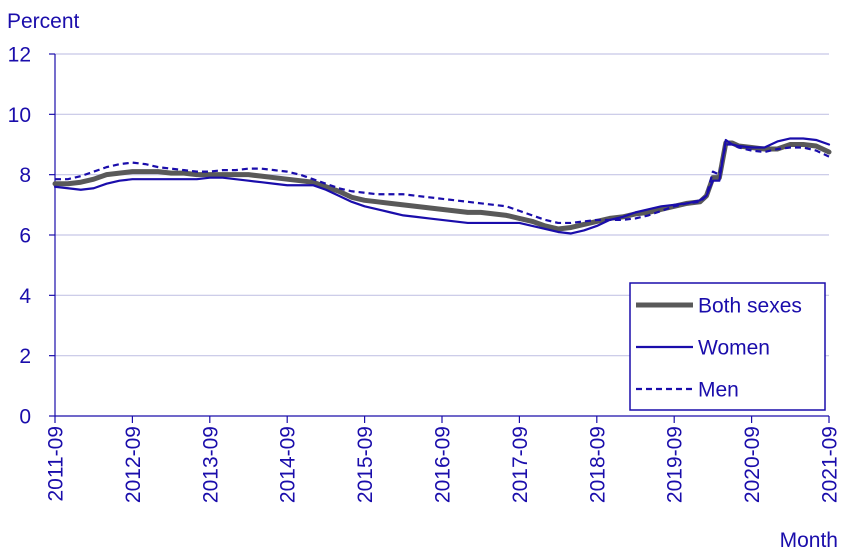 The height and width of the screenshot is (556, 851). I want to click on x-tick-label: 2013-09, so click(210, 464).